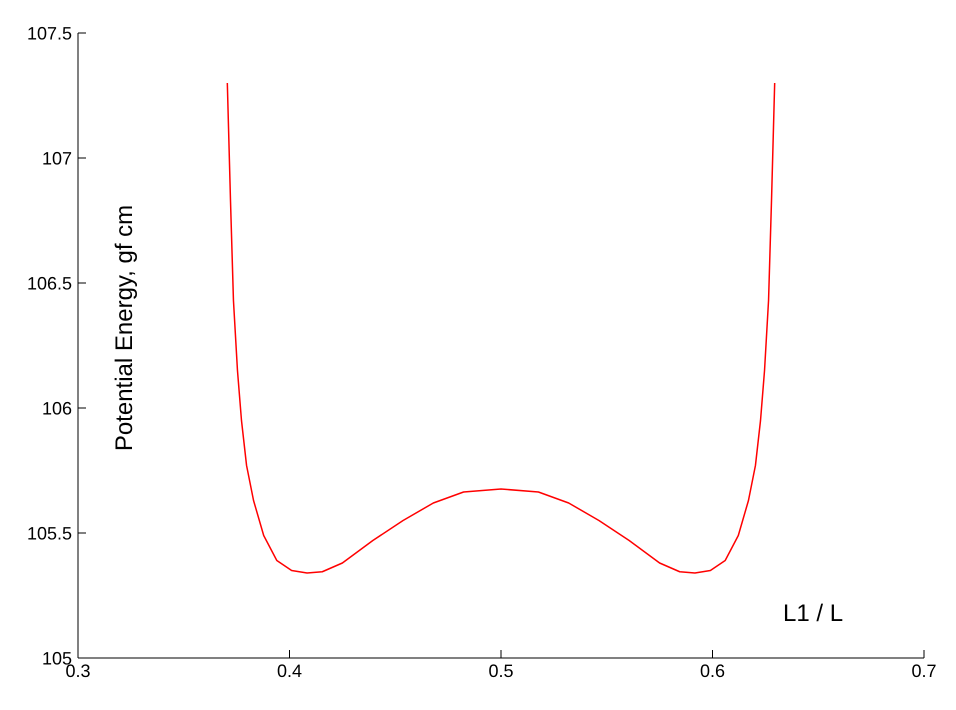  I want to click on y-tick-label: 105.5, so click(49, 533).